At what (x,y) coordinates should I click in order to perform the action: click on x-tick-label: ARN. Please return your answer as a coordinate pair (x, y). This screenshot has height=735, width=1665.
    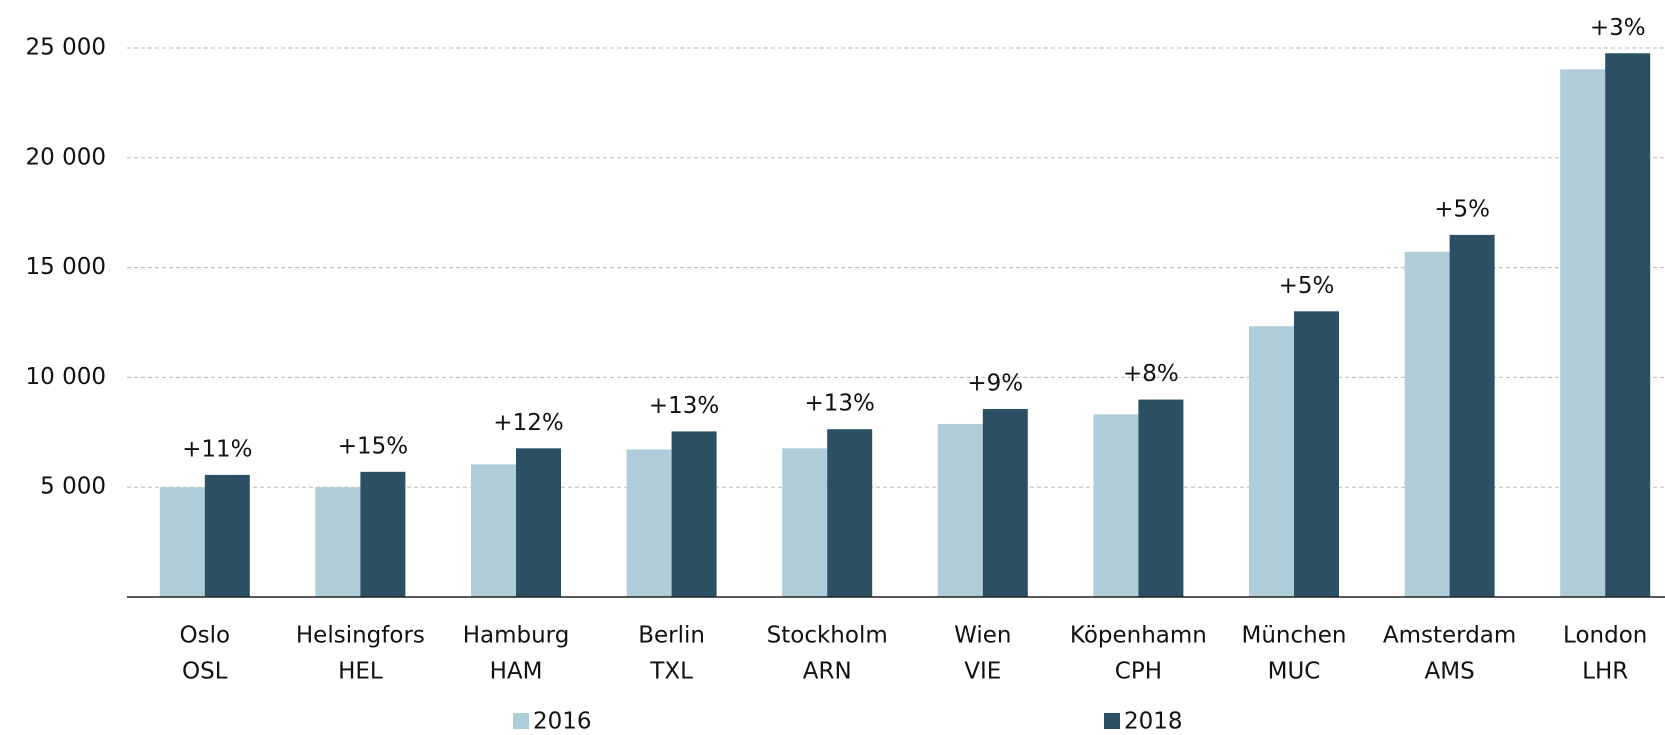
    Looking at the image, I should click on (827, 672).